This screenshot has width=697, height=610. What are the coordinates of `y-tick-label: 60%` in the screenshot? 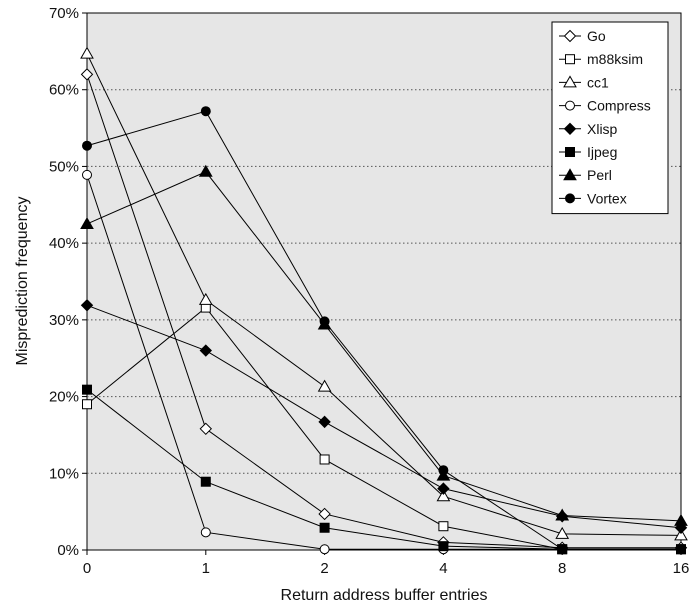 It's located at (64, 90).